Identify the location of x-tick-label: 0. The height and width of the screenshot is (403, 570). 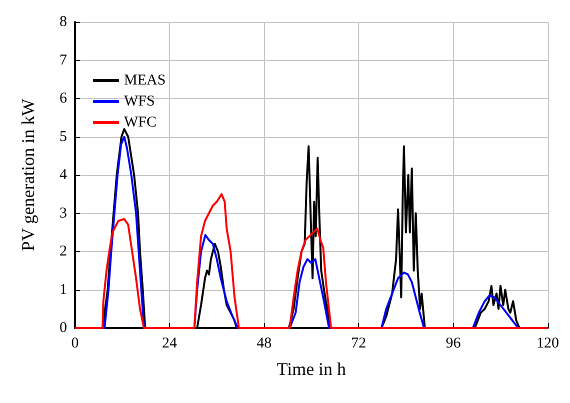
(75, 344).